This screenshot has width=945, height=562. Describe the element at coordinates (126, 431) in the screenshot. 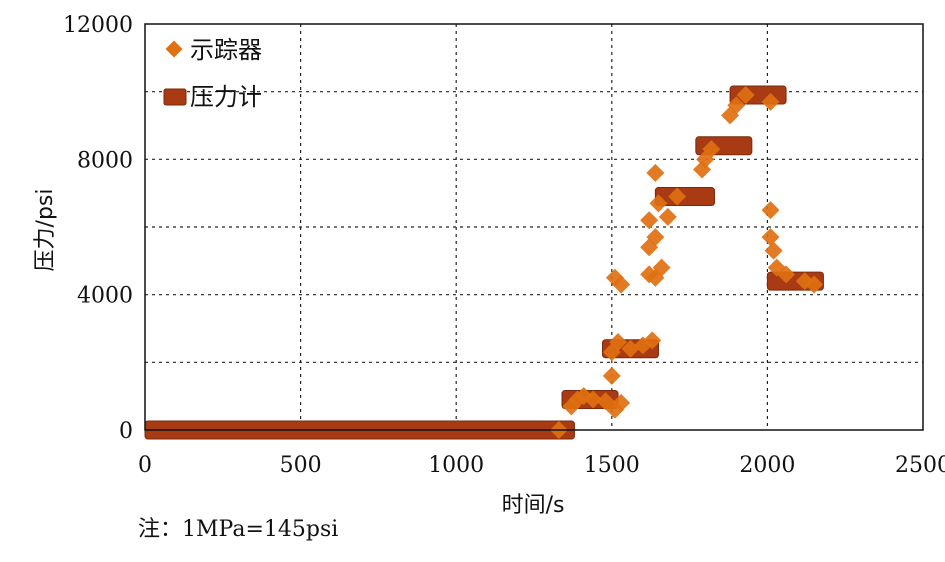

I see `y-tick-label: 0` at that location.